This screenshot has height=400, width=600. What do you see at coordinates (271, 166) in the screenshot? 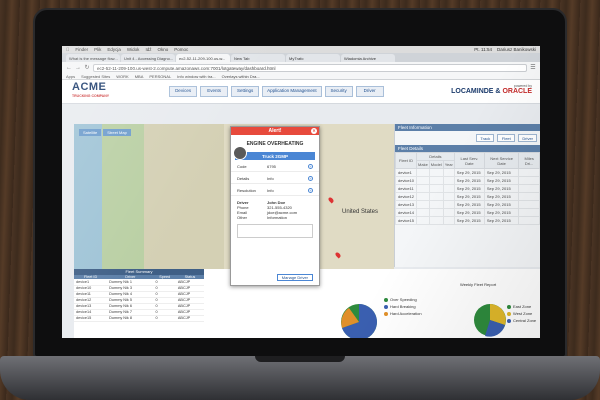
I see `alert-row-value: 6795` at bounding box center [271, 166].